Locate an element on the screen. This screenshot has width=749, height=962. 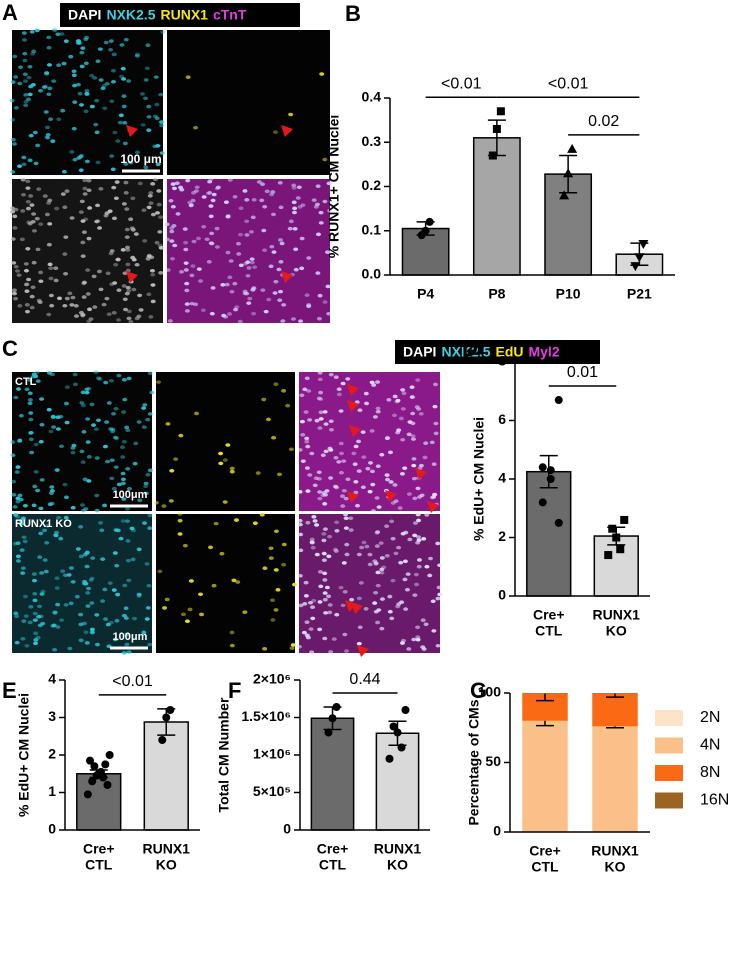
arrowhead is located at coordinates (132, 277).